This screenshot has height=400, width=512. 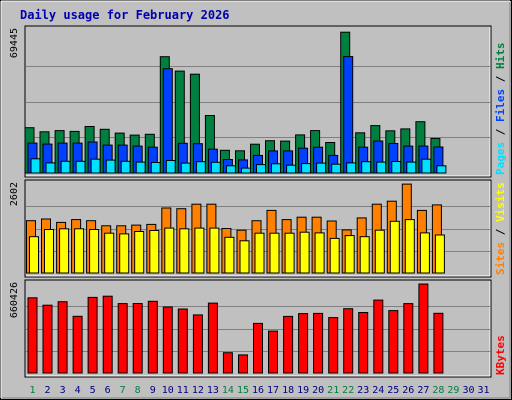 I want to click on day-label-13: 13, so click(x=213, y=390).